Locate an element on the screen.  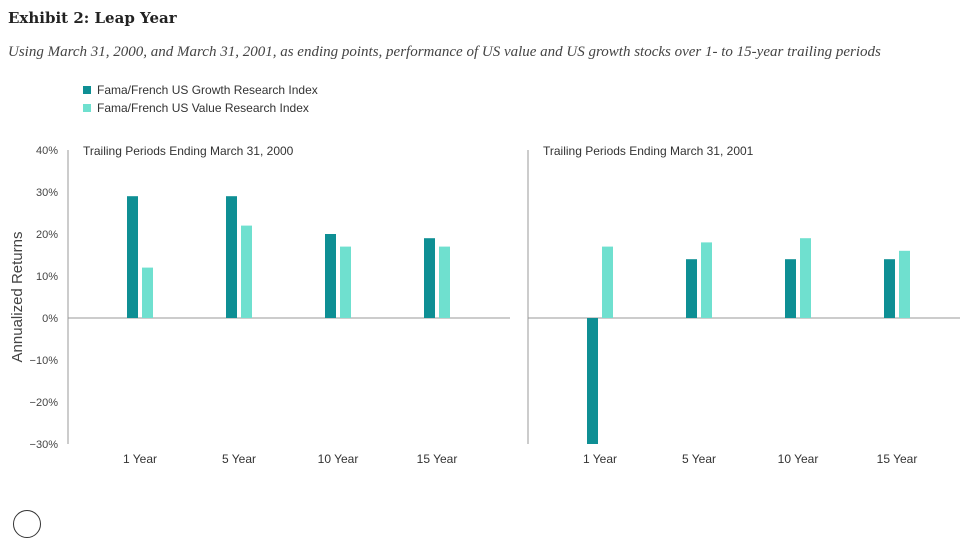
y-tick-label: 10% is located at coordinates (47, 277).